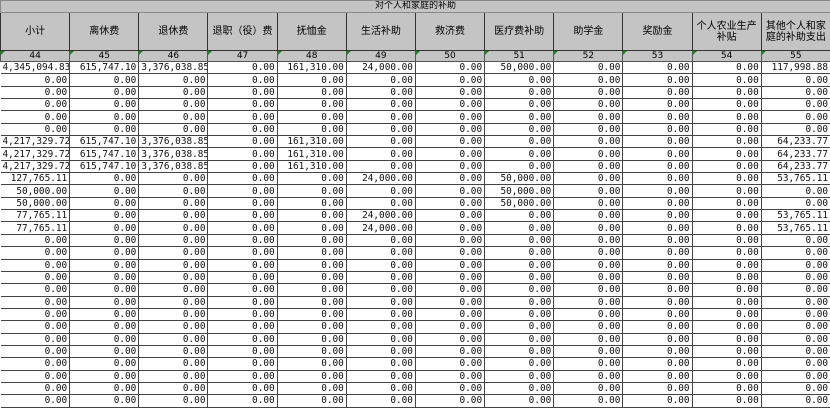  Describe the element at coordinates (312, 142) in the screenshot. I see `data-cell: 161,310.00` at that location.